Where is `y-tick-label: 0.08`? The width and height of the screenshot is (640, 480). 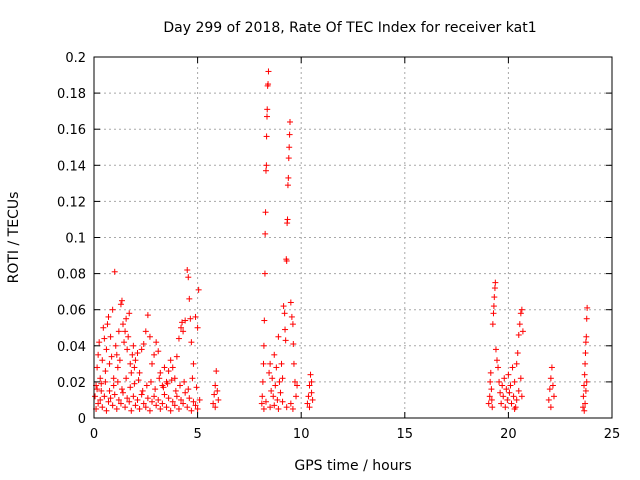 y-tick-label: 0.08 is located at coordinates (71, 275).